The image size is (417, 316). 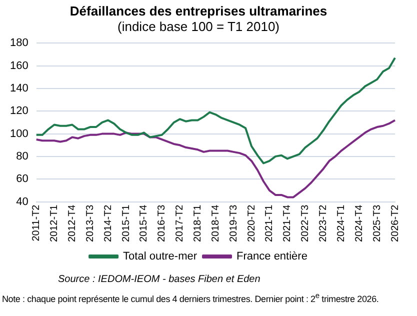 I want to click on x-tick-label: 2018-T4, so click(x=216, y=223).